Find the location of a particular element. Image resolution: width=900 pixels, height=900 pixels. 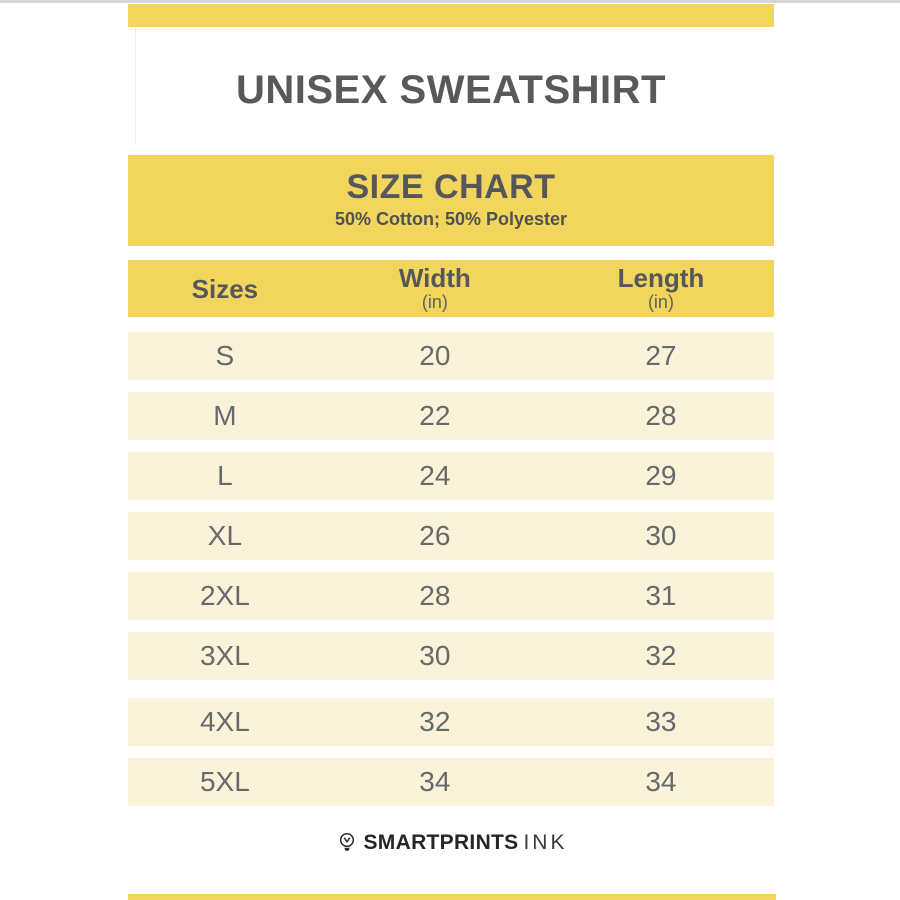

size-cell: 3XL is located at coordinates (224, 655).